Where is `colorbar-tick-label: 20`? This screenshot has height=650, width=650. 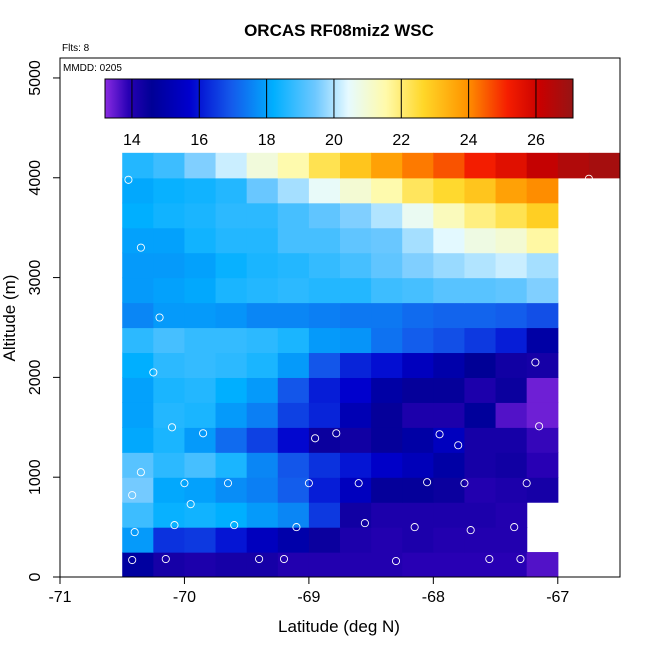 colorbar-tick-label: 20 is located at coordinates (334, 140).